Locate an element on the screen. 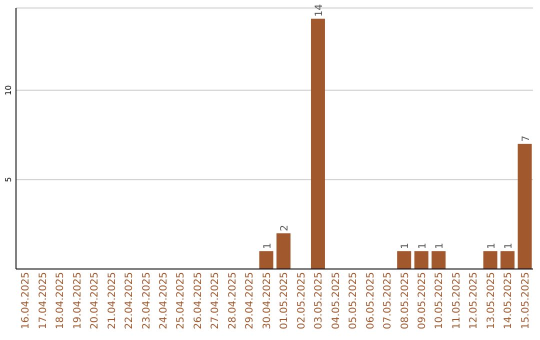 The image size is (540, 340). x-tick-label: 21.04.2025 is located at coordinates (112, 301).